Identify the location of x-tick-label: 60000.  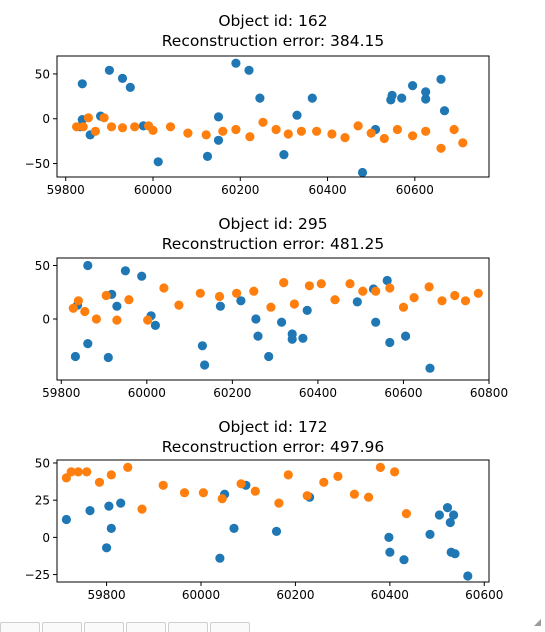
(201, 595).